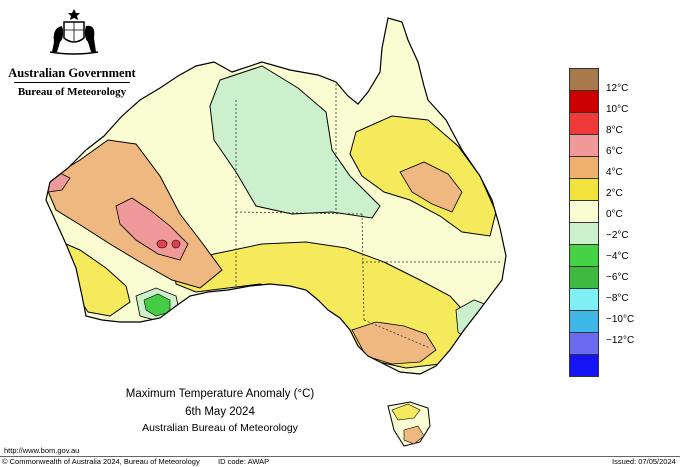  Describe the element at coordinates (617, 277) in the screenshot. I see `legend-tick-label: −6°C` at that location.